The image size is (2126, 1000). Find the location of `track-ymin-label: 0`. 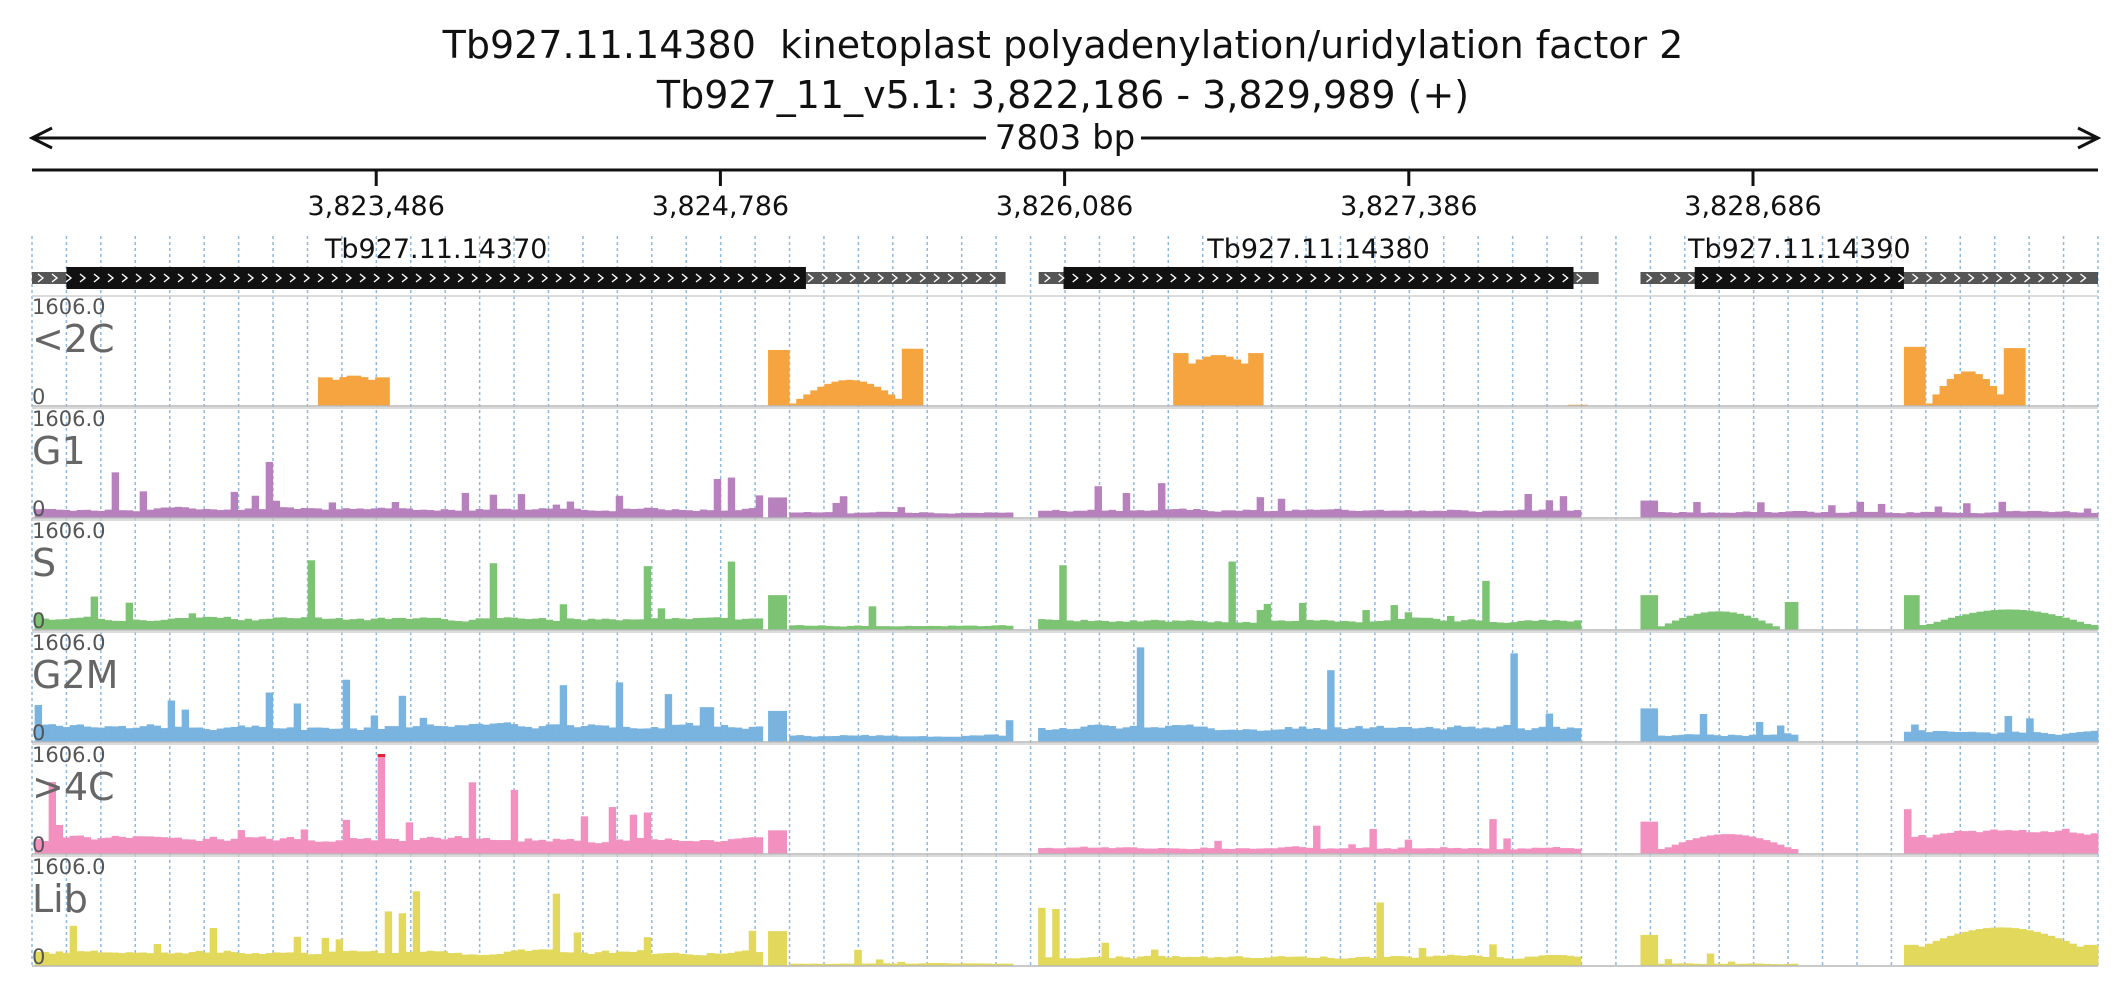

track-ymin-label: 0 is located at coordinates (38, 397).